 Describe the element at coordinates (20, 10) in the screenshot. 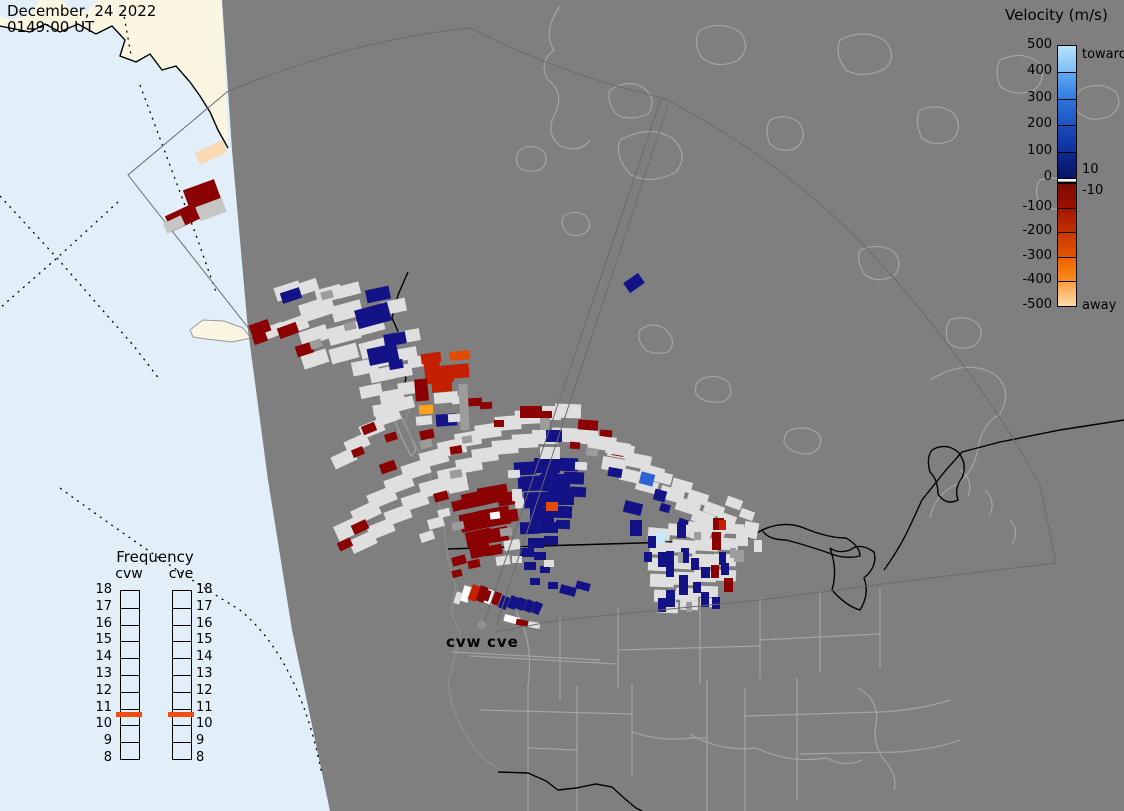

I see `alaska-bay` at that location.